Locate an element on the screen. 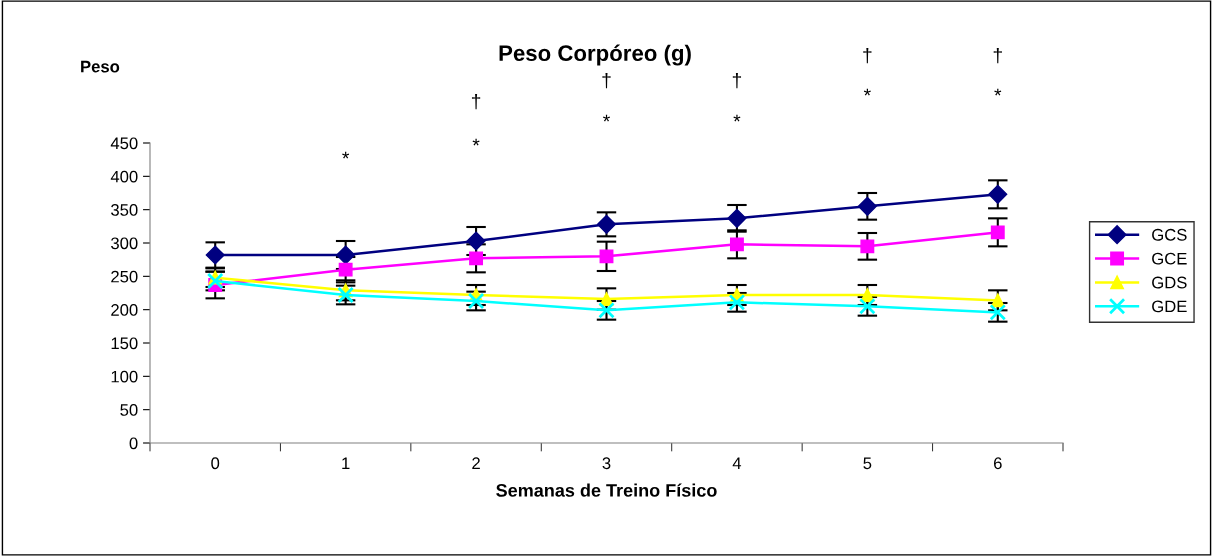  legend-label: GDE is located at coordinates (1169, 306).